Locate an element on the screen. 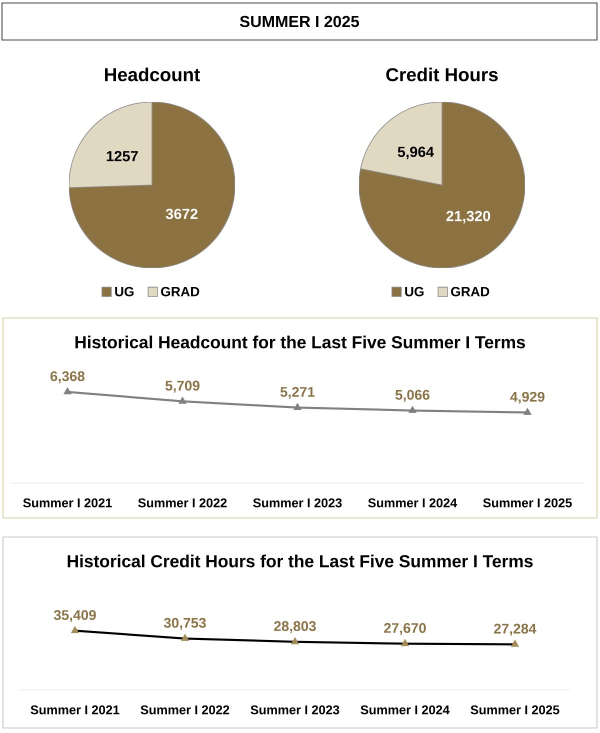  data-label: 1257 is located at coordinates (122, 156).